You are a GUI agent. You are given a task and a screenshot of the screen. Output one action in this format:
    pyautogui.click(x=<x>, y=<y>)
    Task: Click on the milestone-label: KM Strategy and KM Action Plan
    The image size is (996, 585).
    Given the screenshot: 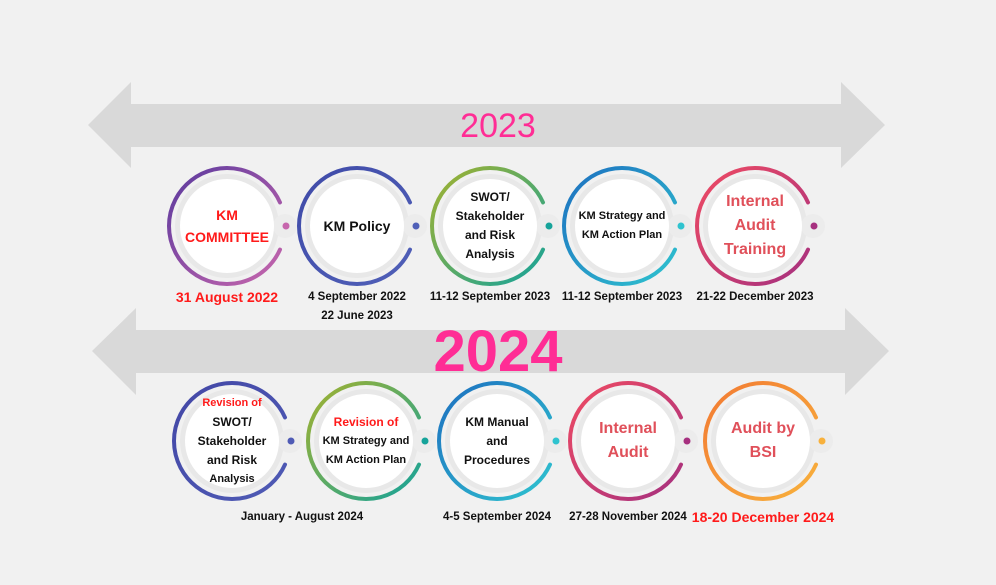 What is the action you would take?
    pyautogui.click(x=622, y=226)
    